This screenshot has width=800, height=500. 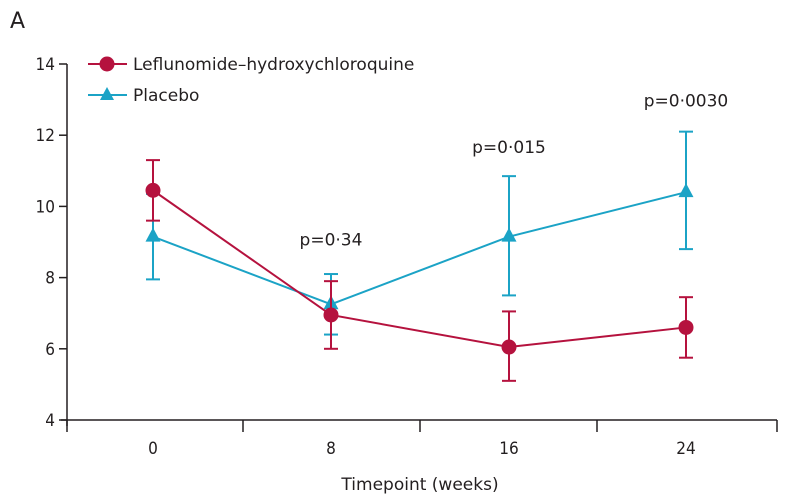 I want to click on legend-item: Placebo, so click(x=143, y=96).